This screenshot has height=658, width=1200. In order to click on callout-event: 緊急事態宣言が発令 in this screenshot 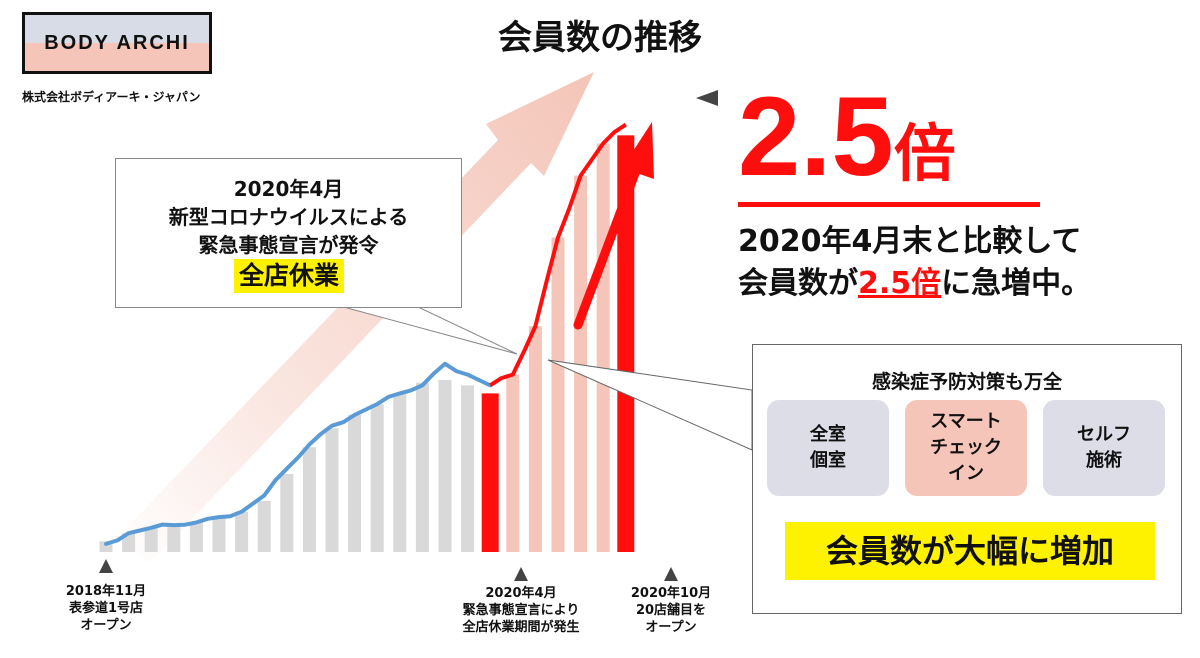, I will do `click(288, 245)`.